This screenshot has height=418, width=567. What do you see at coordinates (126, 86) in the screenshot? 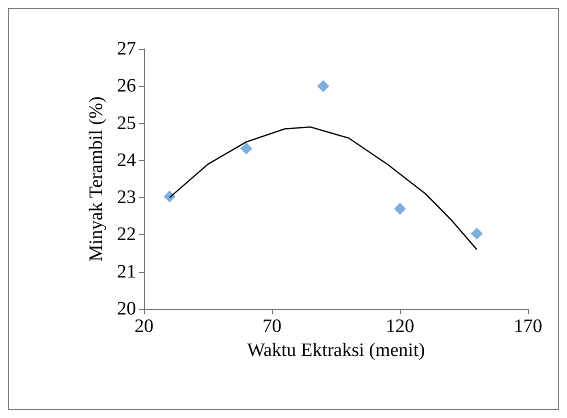
I see `y-tick-label: 26` at bounding box center [126, 86].